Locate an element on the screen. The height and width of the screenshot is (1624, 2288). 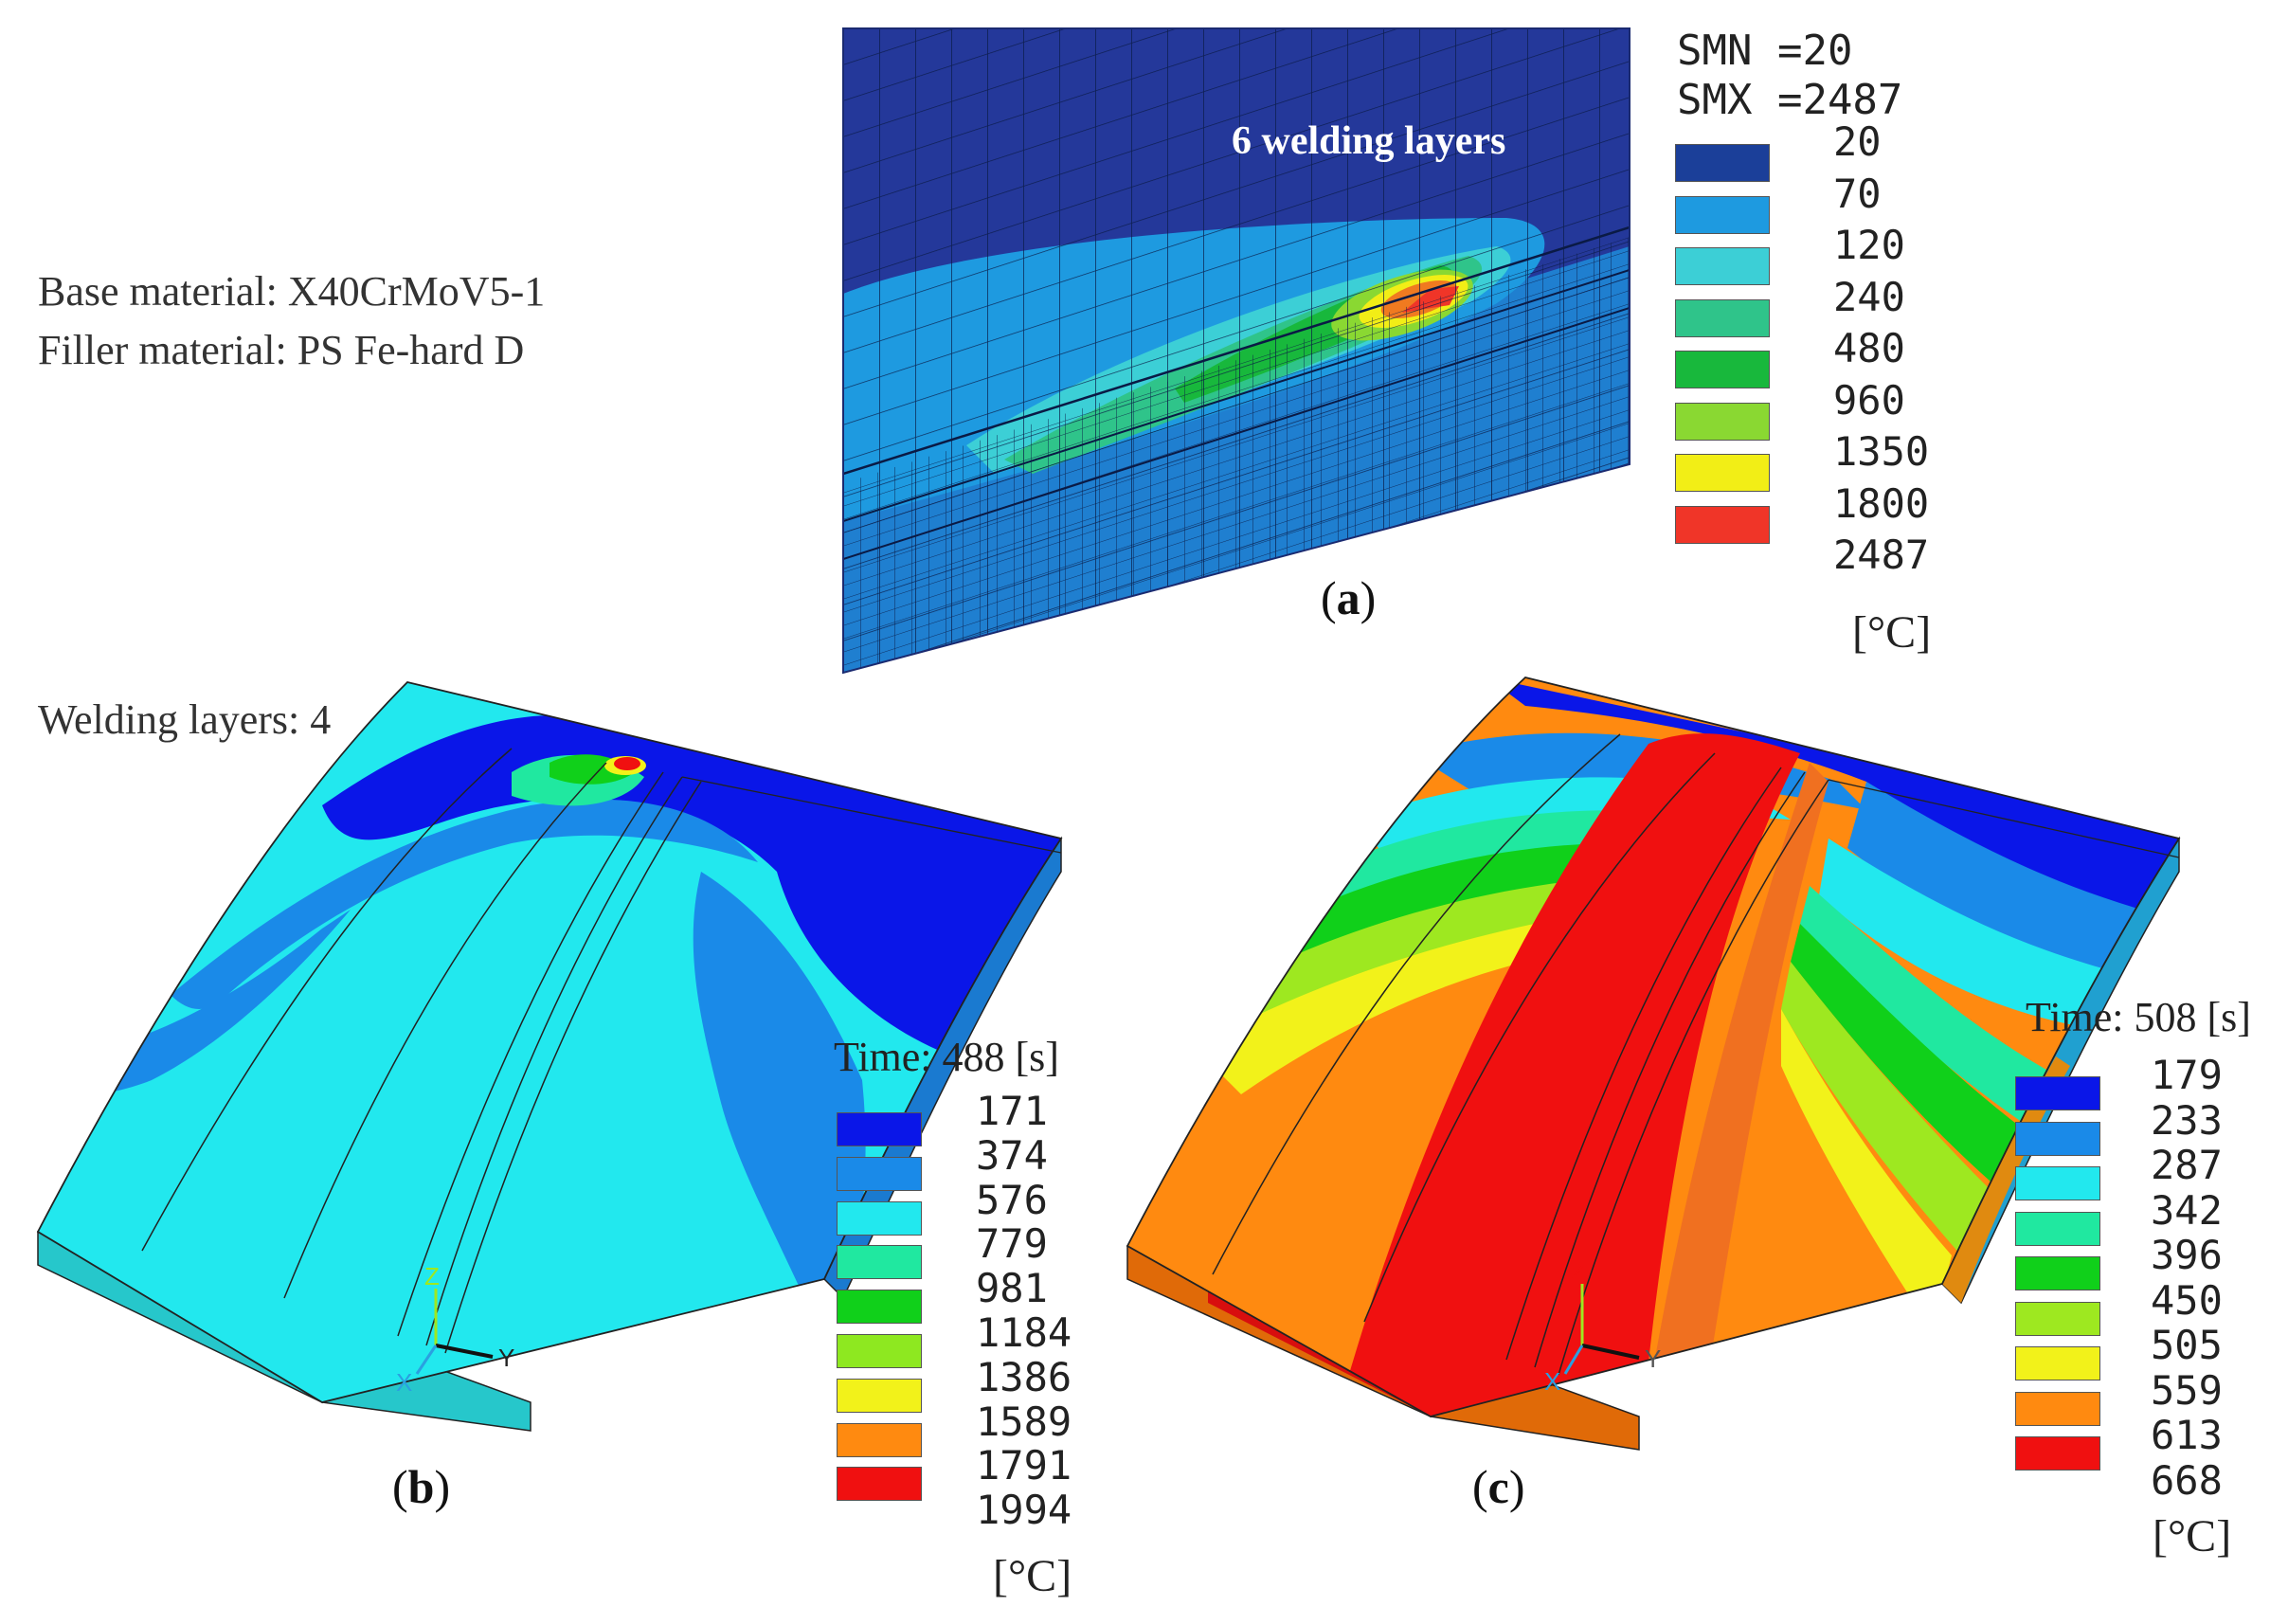
panel-b-level-3: 779 is located at coordinates (1012, 1244).